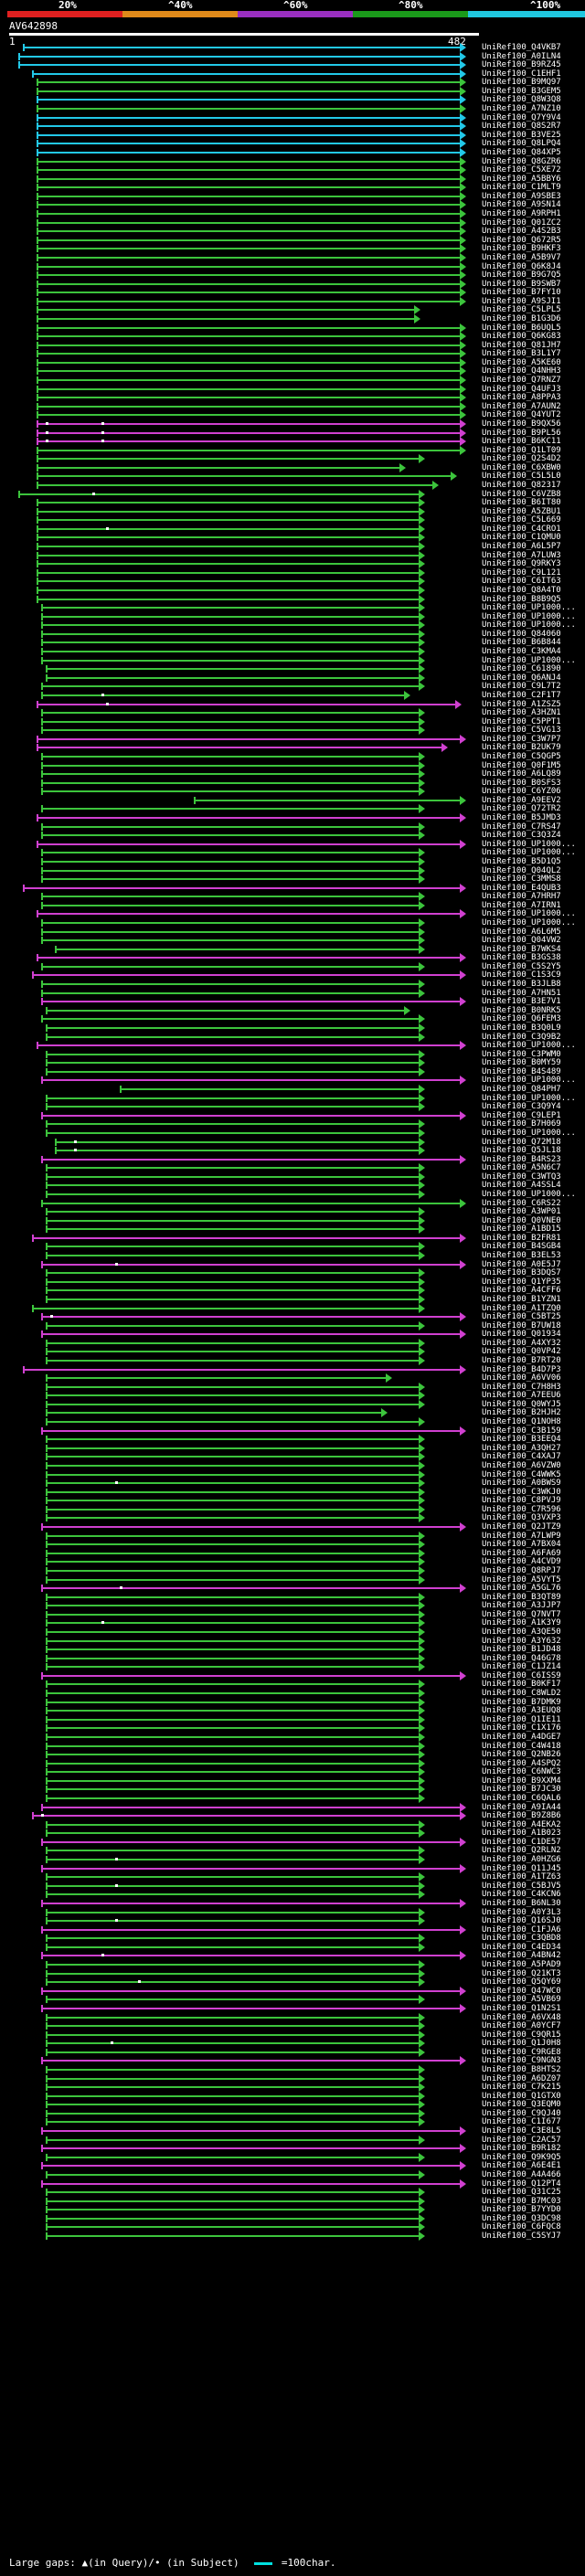 This screenshot has height=2576, width=585. Describe the element at coordinates (521, 2184) in the screenshot. I see `hit-label: UniRef100_Q12PT4` at that location.